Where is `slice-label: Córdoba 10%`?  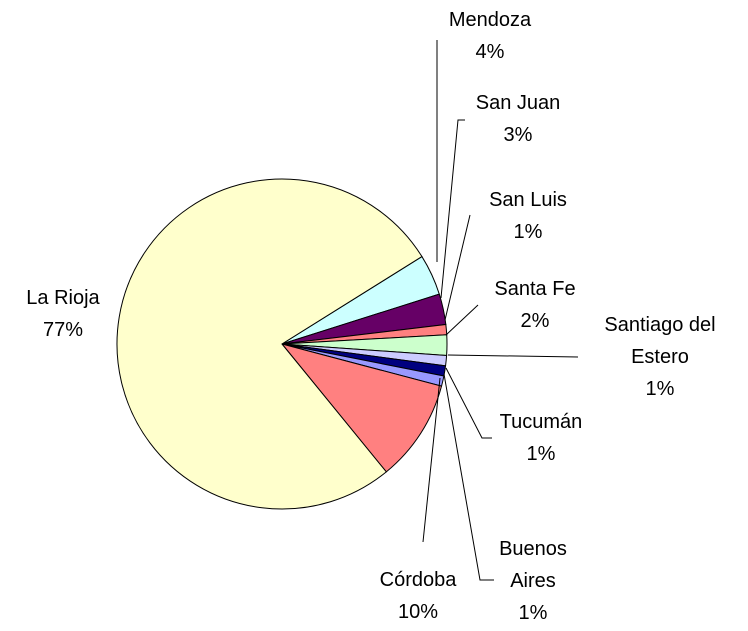
slice-label: Córdoba 10% is located at coordinates (418, 596).